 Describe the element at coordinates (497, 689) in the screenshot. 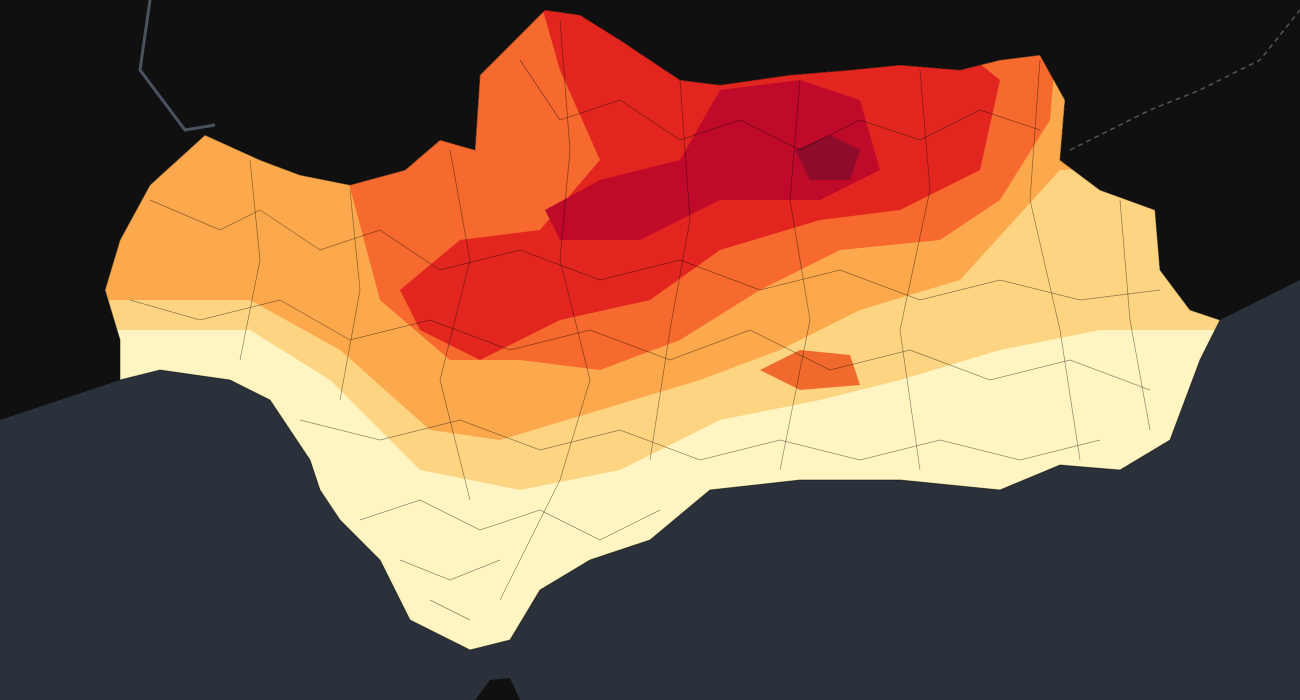

I see `land-africa` at that location.